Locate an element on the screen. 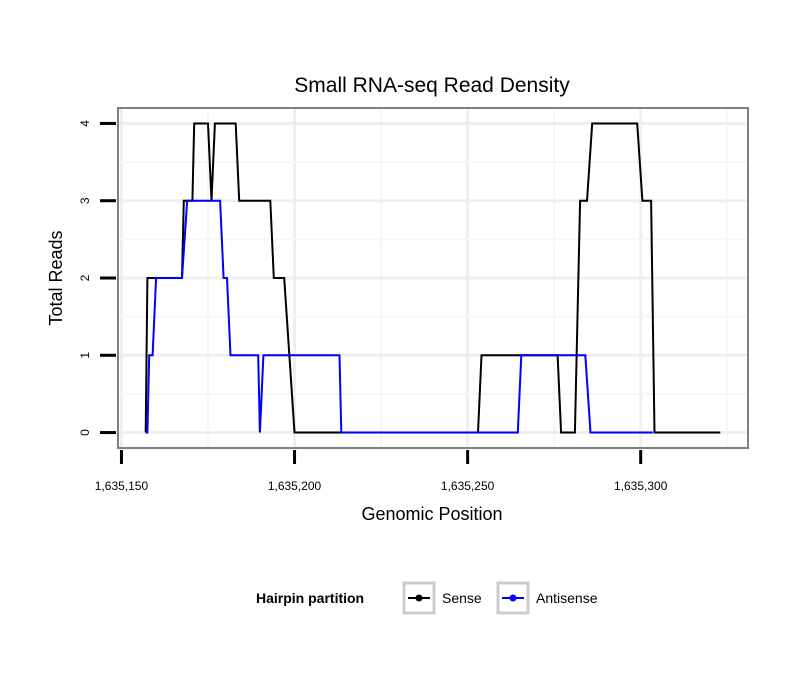 The height and width of the screenshot is (690, 810). y-tick-label: 4 is located at coordinates (85, 123).